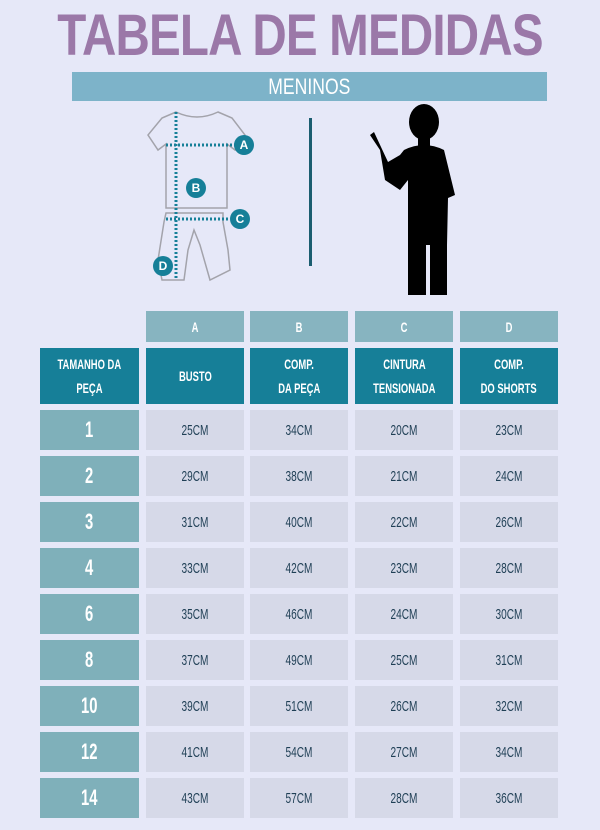 This screenshot has height=830, width=600. I want to click on value-cell: 37CM, so click(195, 660).